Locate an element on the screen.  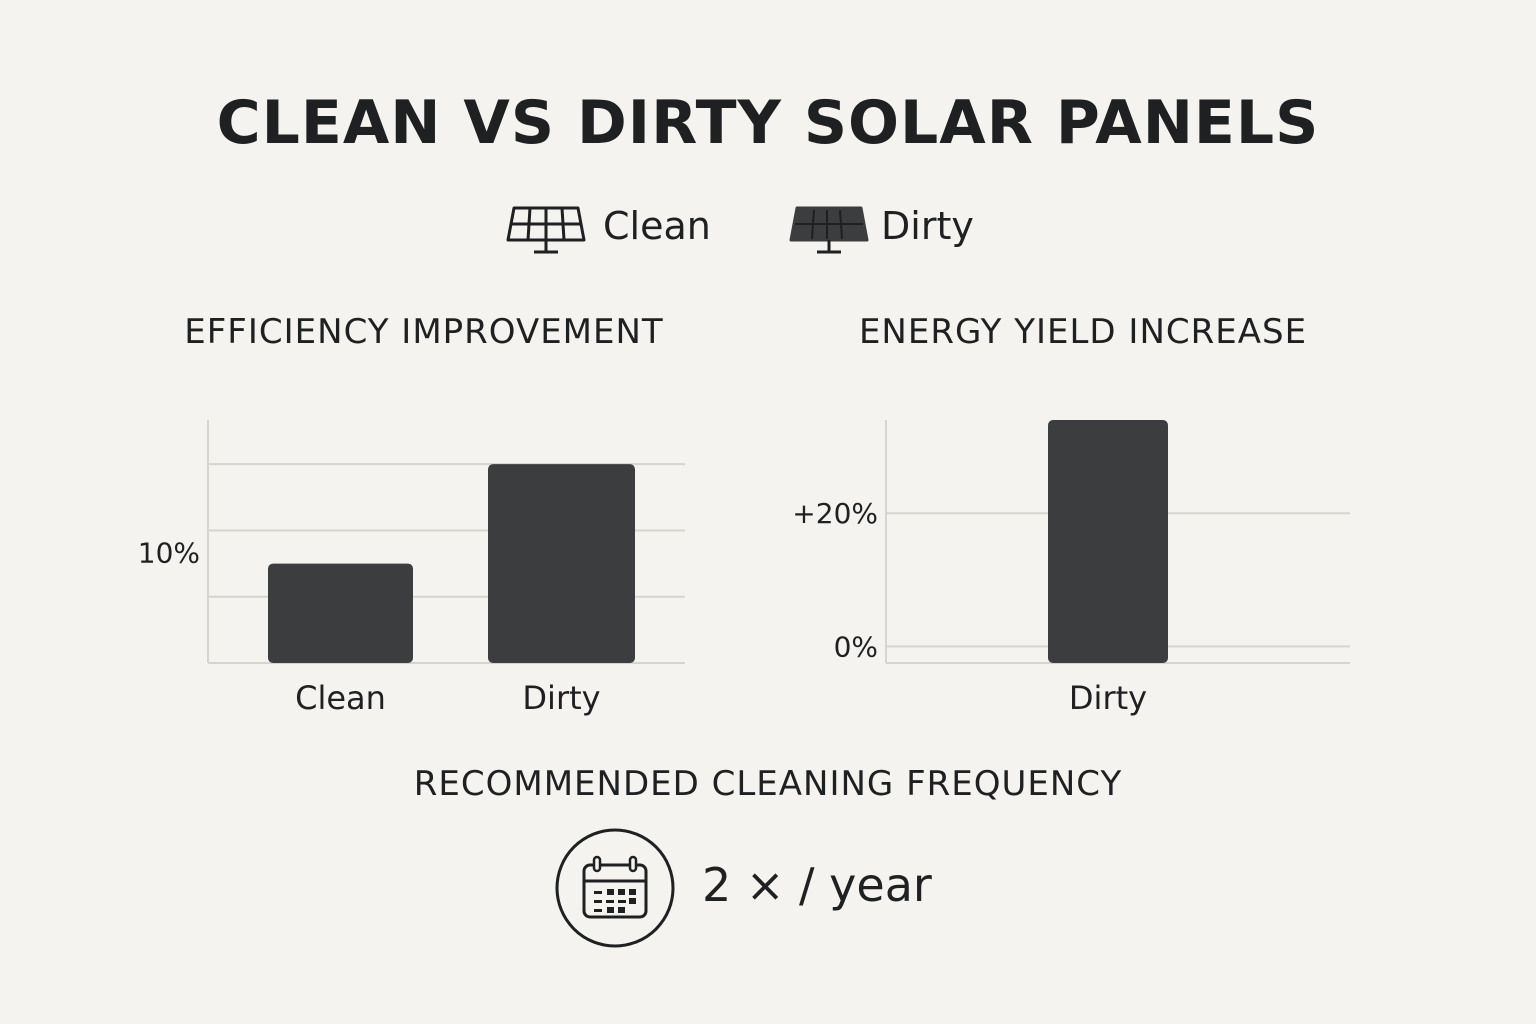
frequency-title: RECOMMENDED CLEANING FREQUENCY is located at coordinates (768, 784).